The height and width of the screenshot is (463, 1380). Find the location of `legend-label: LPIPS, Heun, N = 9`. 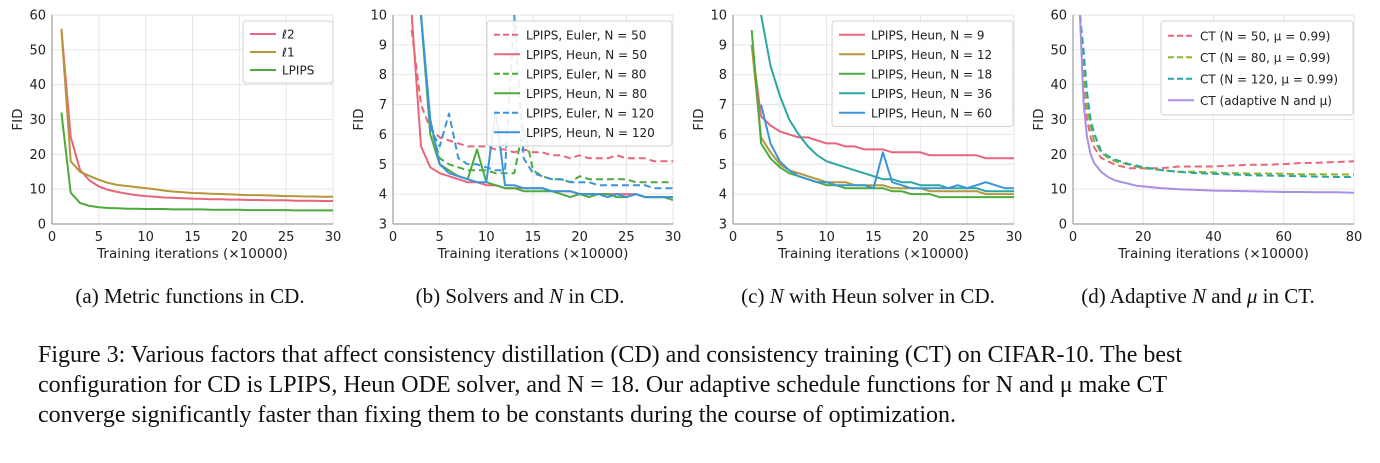

legend-label: LPIPS, Heun, N = 9 is located at coordinates (927, 35).